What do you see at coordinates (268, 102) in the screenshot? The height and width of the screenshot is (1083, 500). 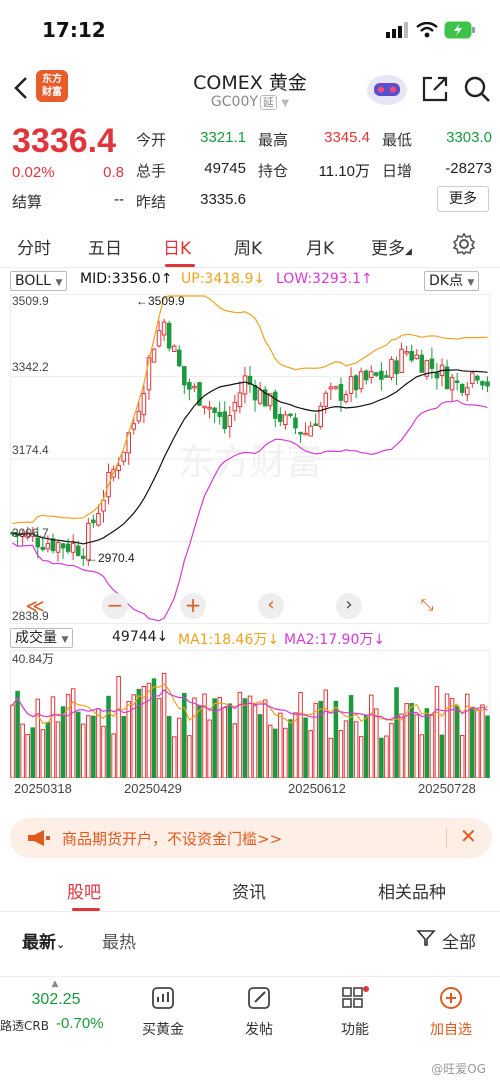 I see `delay-tag: 延` at bounding box center [268, 102].